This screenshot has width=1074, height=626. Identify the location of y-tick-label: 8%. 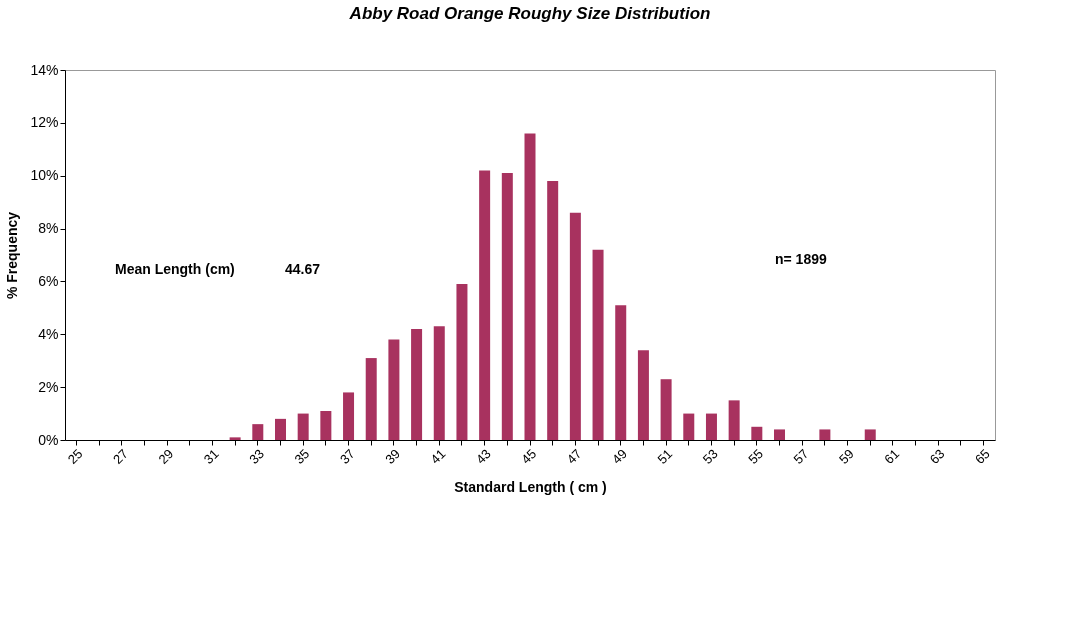
(48, 228).